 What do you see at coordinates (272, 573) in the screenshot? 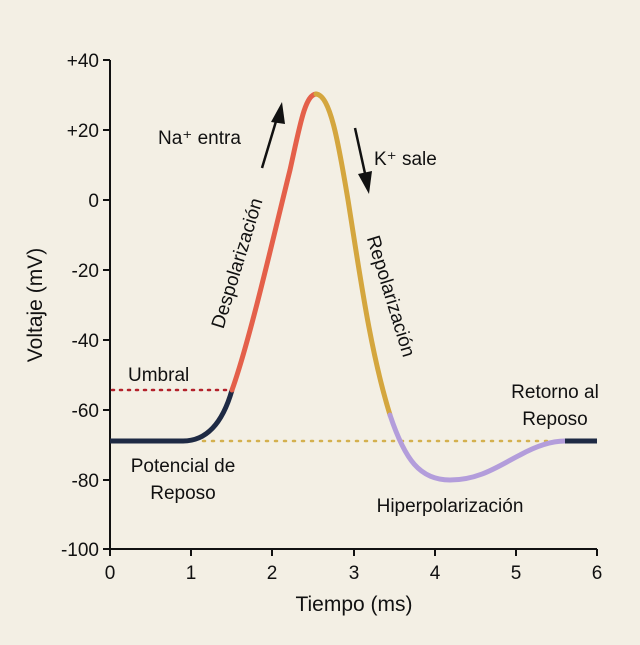
I see `x-tick-label: 2` at bounding box center [272, 573].